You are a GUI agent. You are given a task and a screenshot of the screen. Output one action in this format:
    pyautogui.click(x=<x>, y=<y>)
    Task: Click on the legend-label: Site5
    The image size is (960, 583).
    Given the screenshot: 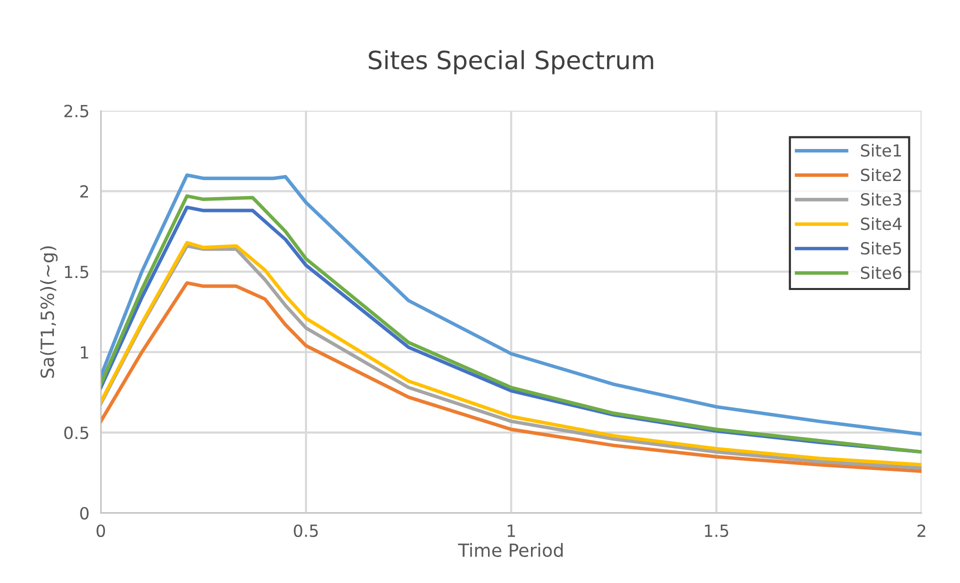 What is the action you would take?
    pyautogui.click(x=881, y=248)
    